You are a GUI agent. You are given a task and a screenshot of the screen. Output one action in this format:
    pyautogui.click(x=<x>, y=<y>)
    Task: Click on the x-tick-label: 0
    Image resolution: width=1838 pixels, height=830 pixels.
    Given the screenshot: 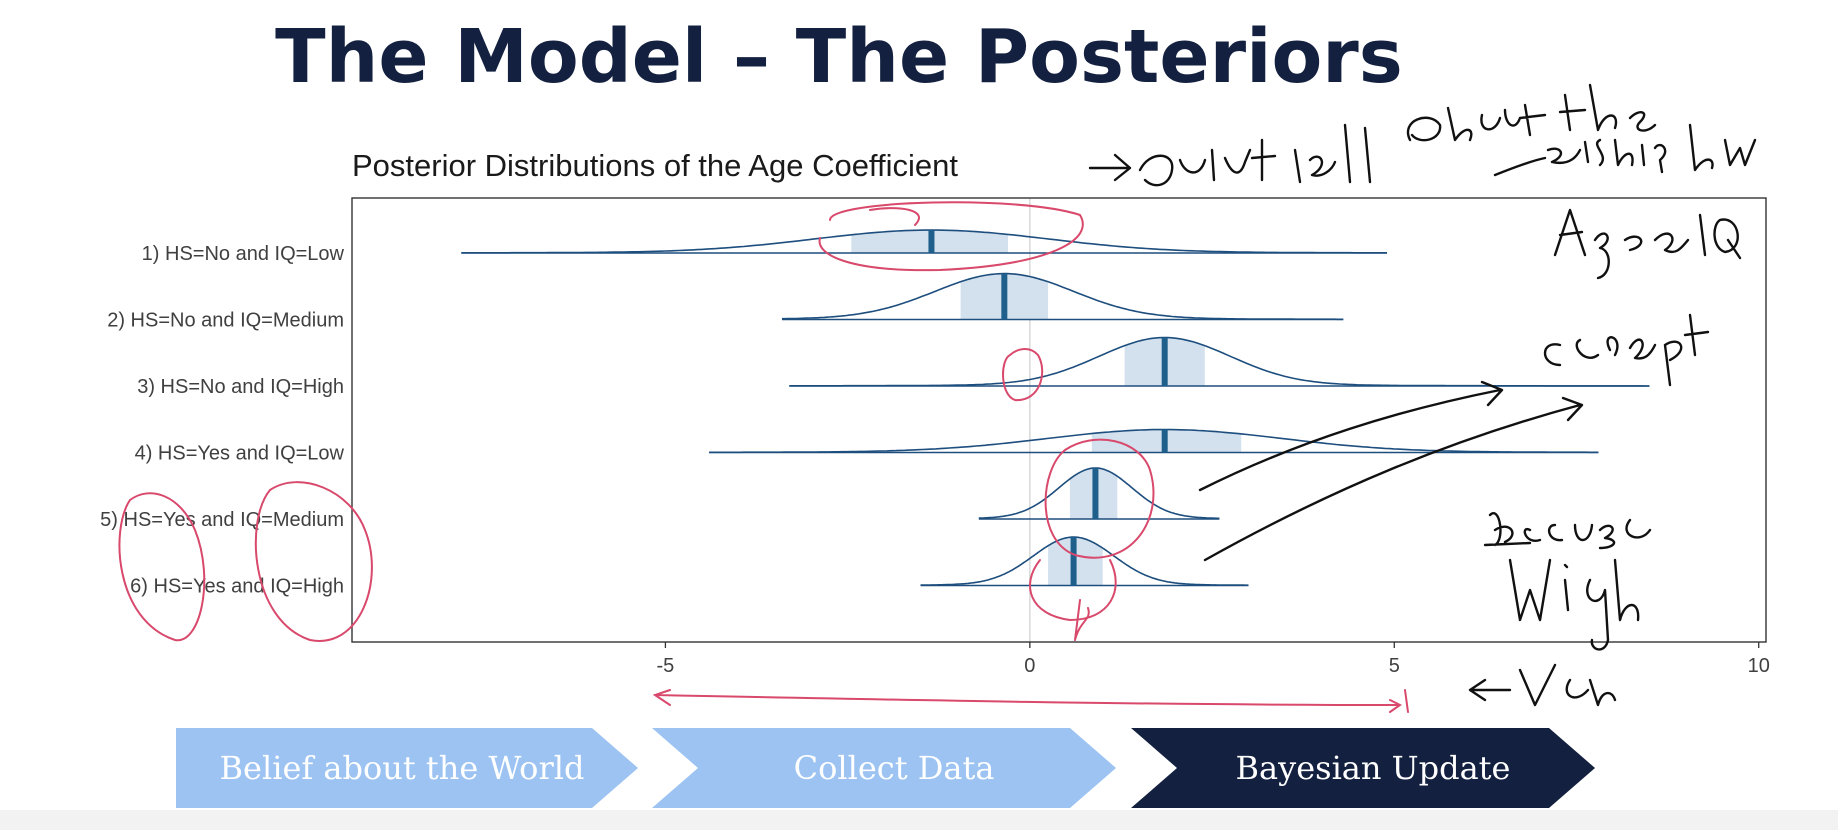 What is the action you would take?
    pyautogui.click(x=1029, y=666)
    